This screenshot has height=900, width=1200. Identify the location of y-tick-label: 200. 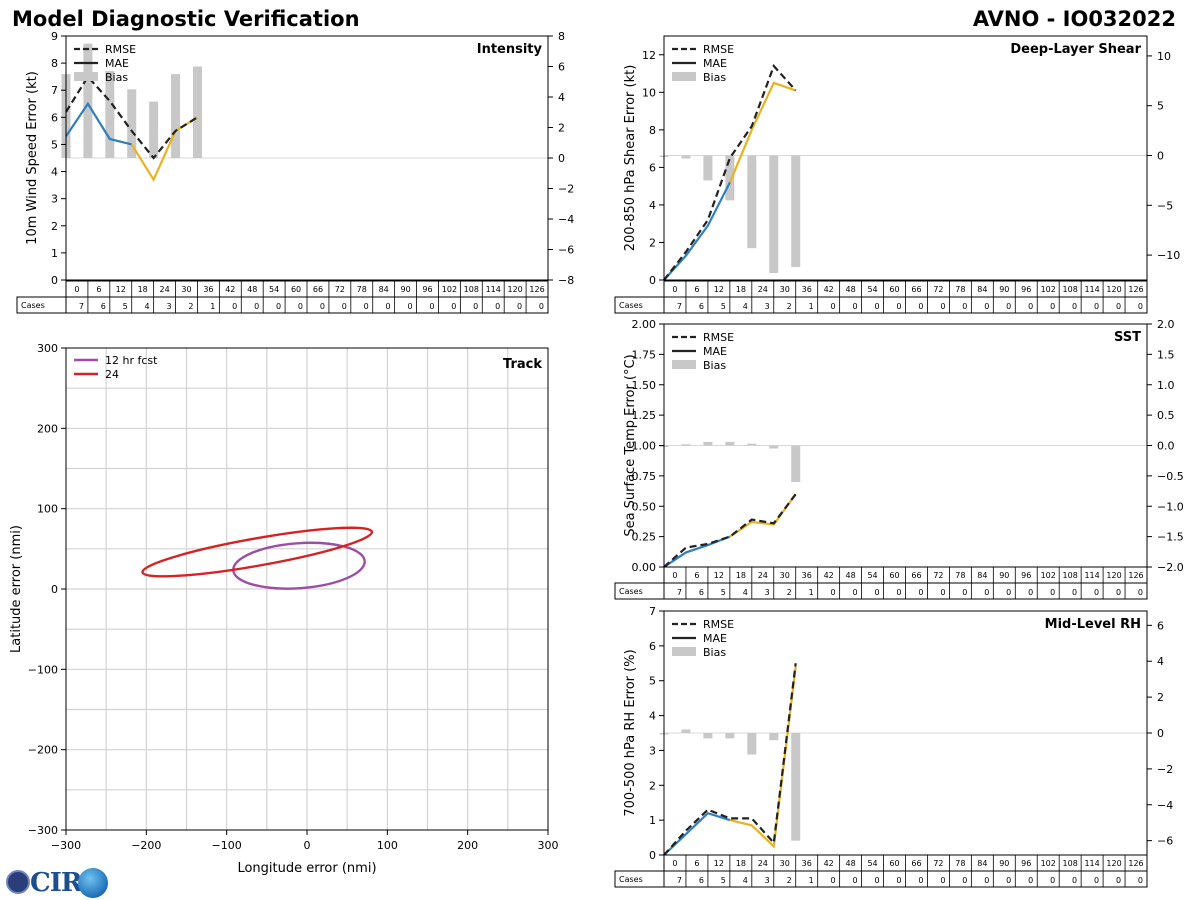
(47, 428).